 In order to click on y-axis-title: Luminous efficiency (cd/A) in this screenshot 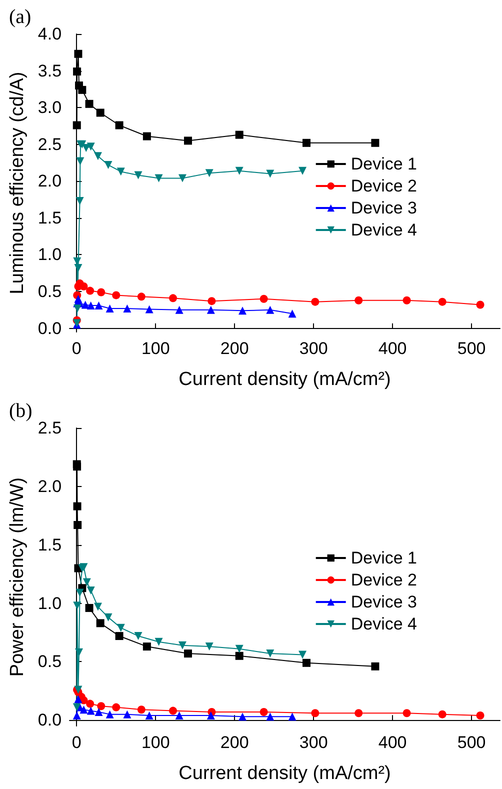, I will do `click(17, 183)`.